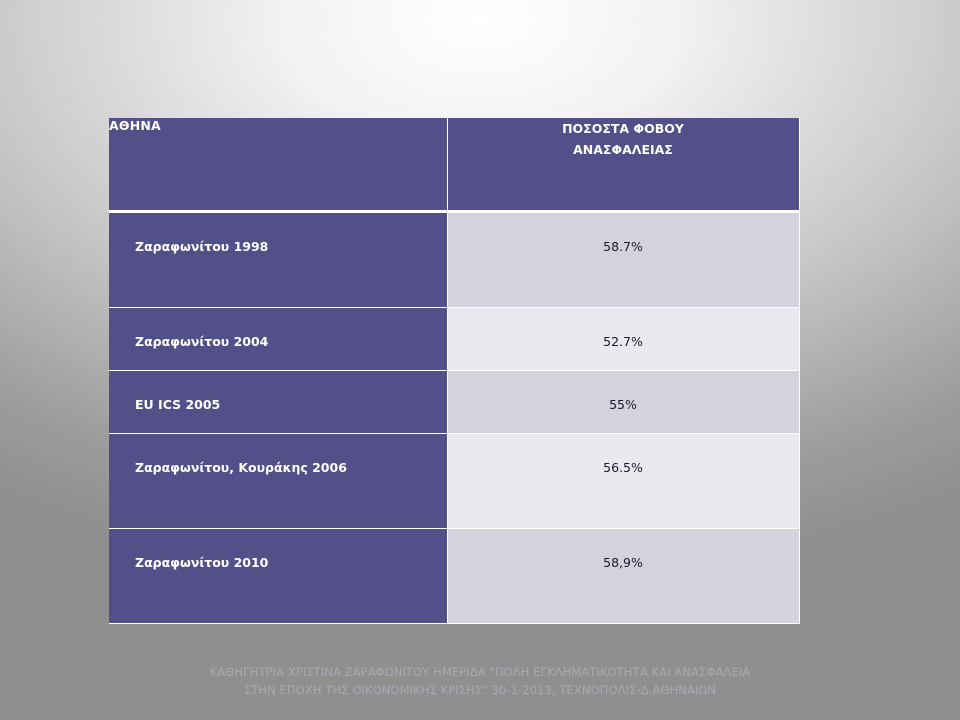 The image size is (960, 720). Describe the element at coordinates (278, 259) in the screenshot. I see `row-label: Ζαραφωνίτου 1998` at that location.